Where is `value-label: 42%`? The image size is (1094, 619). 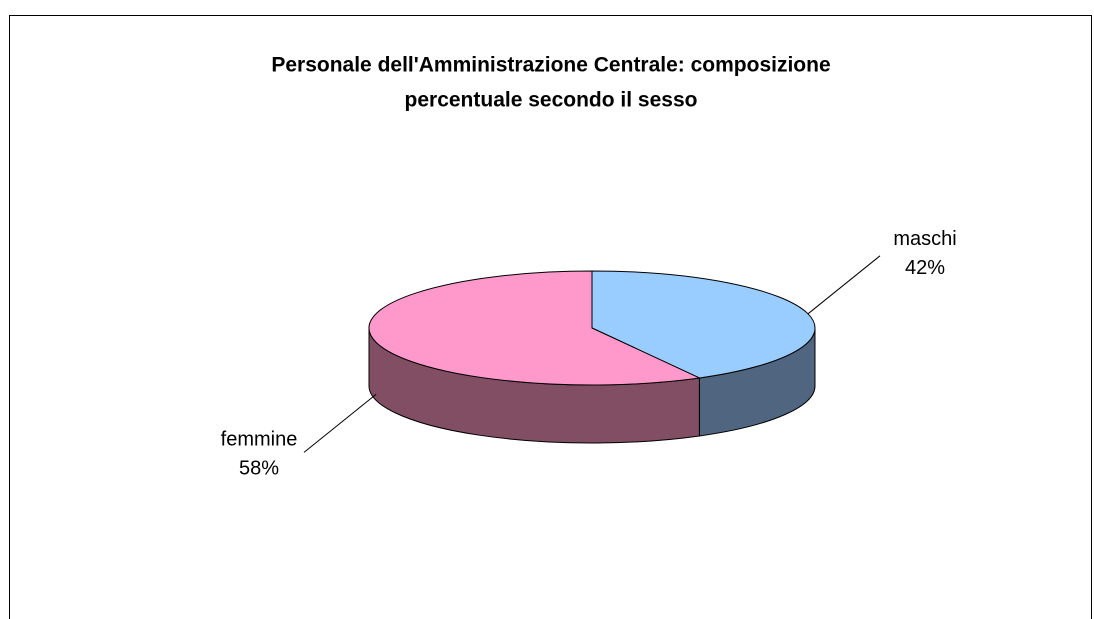 value-label: 42% is located at coordinates (925, 268).